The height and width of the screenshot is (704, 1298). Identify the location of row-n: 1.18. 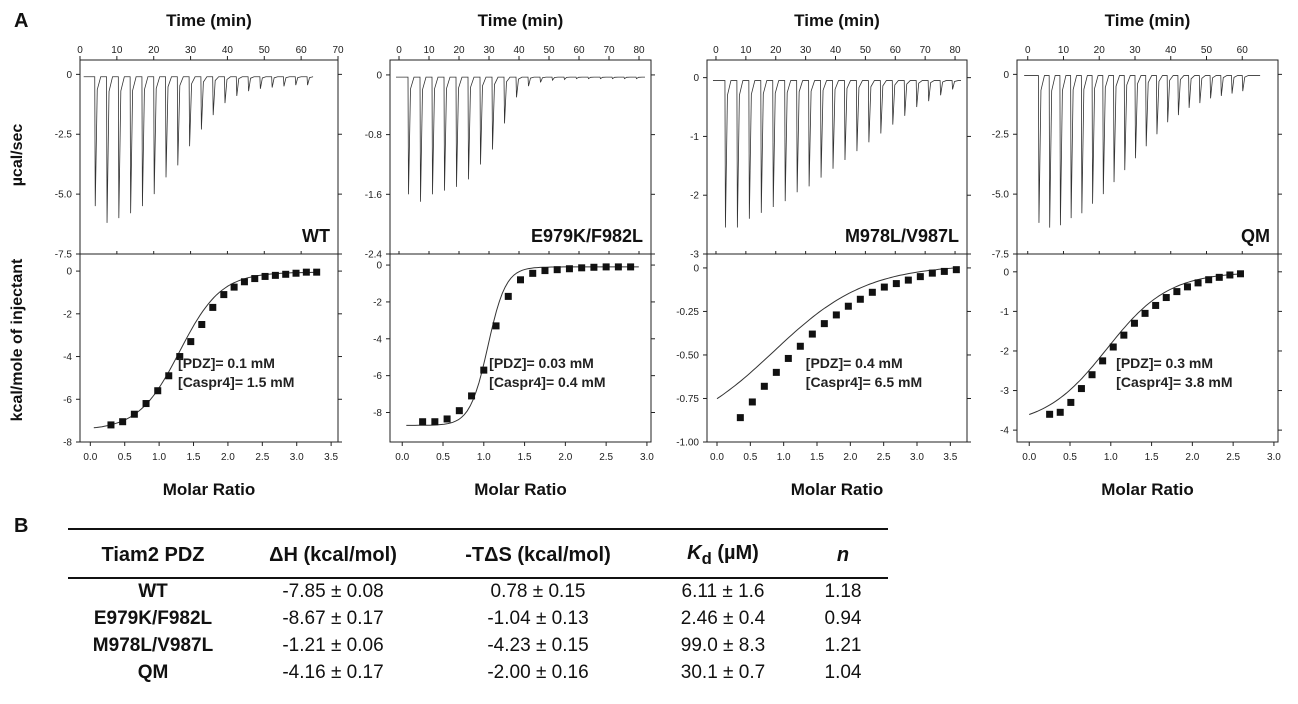
(843, 591).